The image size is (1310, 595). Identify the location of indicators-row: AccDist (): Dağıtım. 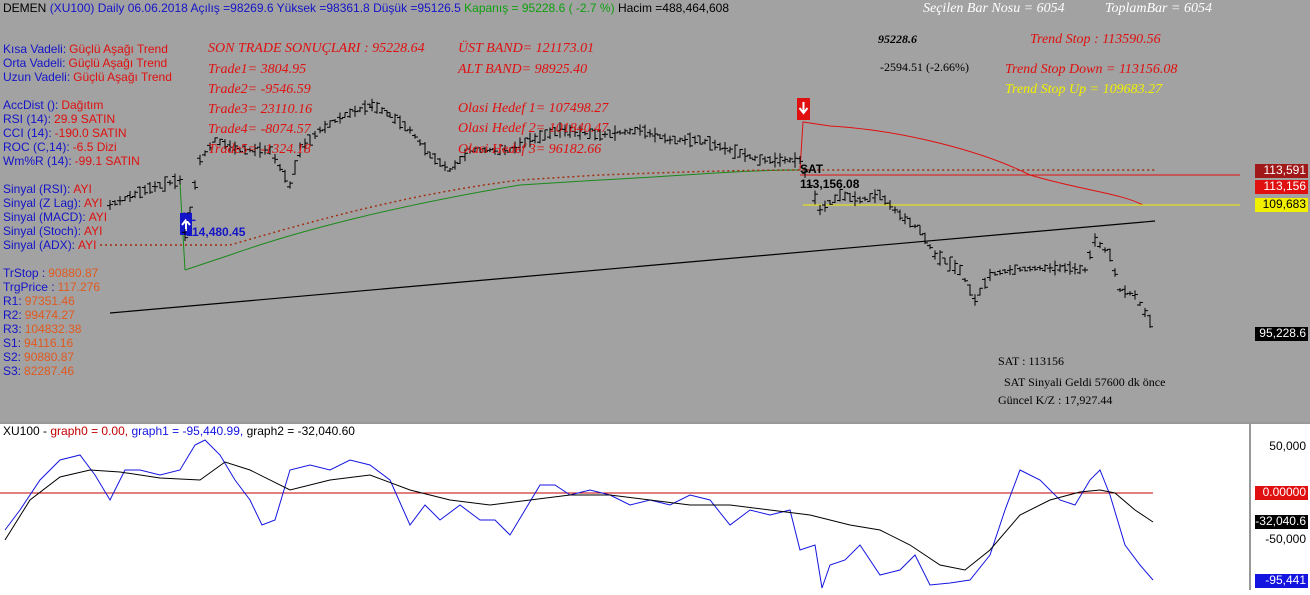
(53, 105).